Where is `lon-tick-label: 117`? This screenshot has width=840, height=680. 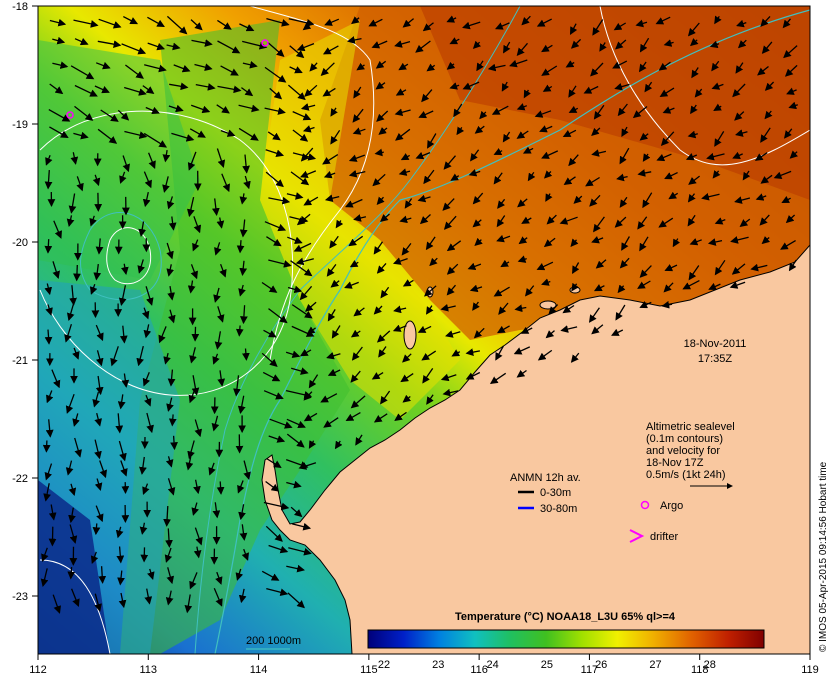
lon-tick-label: 117 is located at coordinates (590, 670).